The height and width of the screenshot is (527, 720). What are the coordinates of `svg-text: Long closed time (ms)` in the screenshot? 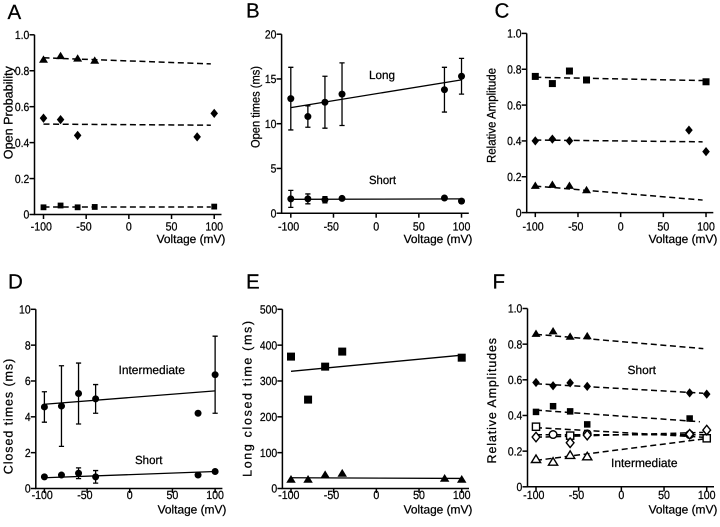 It's located at (247, 399).